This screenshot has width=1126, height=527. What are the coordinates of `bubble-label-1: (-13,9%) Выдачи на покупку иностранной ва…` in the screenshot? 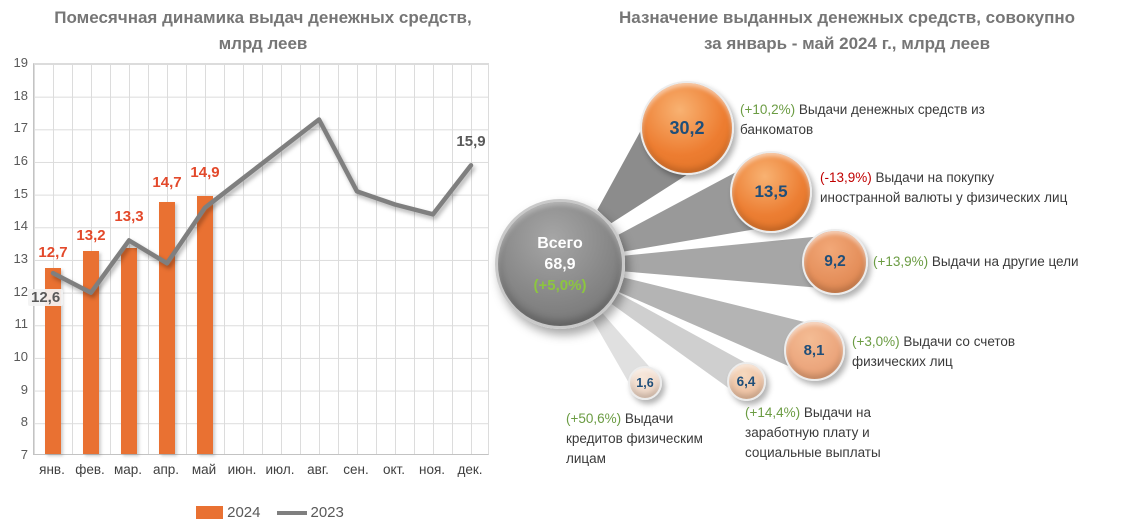 It's located at (944, 187).